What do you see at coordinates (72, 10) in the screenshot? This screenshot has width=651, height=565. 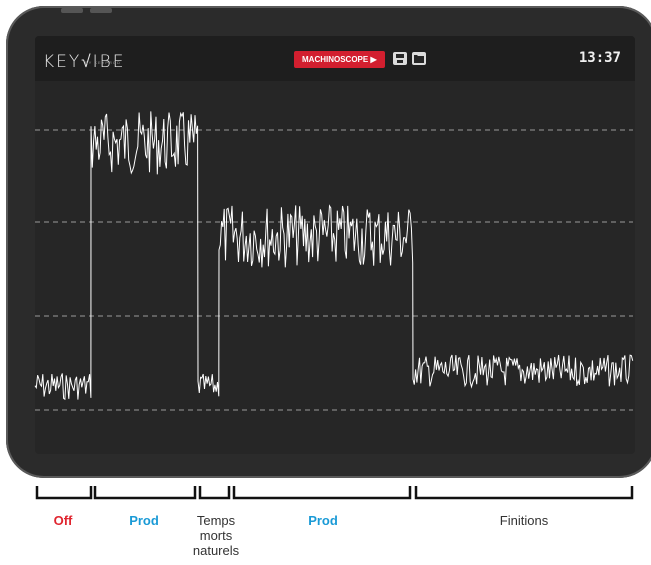 I see `volume-button` at bounding box center [72, 10].